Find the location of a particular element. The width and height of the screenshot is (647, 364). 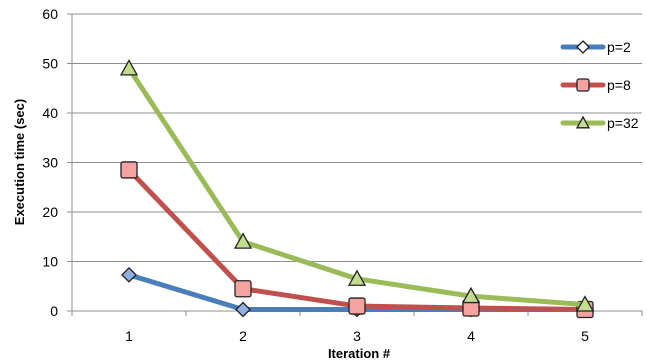

x-tick-label: 2 is located at coordinates (243, 336).